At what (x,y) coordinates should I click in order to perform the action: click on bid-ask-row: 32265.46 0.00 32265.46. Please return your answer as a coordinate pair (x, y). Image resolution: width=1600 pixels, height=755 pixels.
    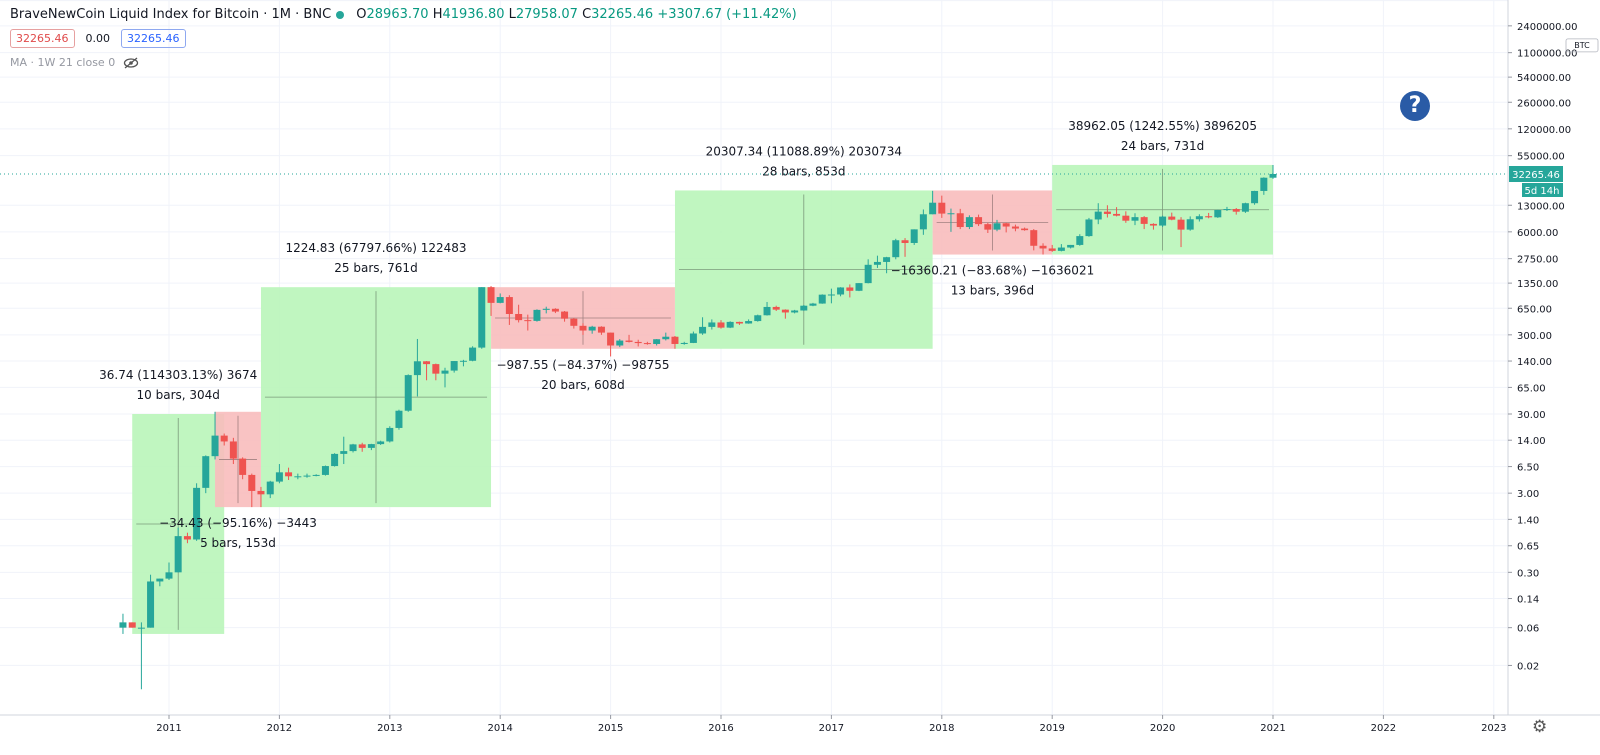
    Looking at the image, I should click on (98, 38).